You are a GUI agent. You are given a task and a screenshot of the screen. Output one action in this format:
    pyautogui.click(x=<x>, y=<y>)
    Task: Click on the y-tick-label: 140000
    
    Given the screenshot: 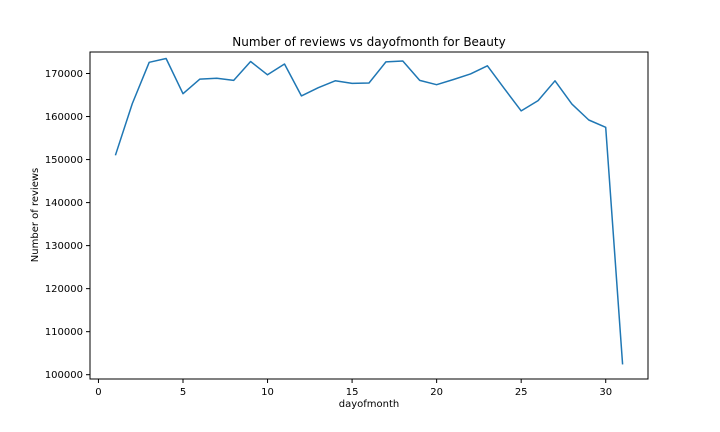 What is the action you would take?
    pyautogui.click(x=64, y=203)
    